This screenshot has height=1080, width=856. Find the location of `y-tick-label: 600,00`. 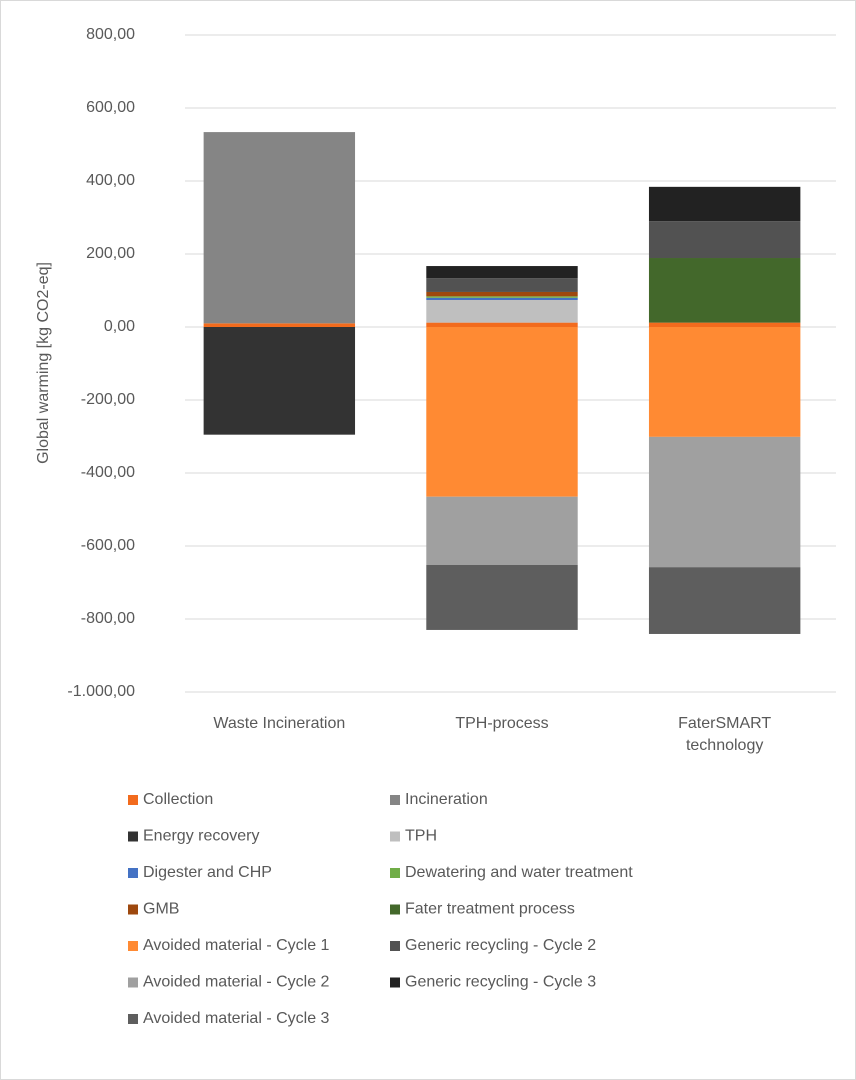

y-tick-label: 600,00 is located at coordinates (110, 107).